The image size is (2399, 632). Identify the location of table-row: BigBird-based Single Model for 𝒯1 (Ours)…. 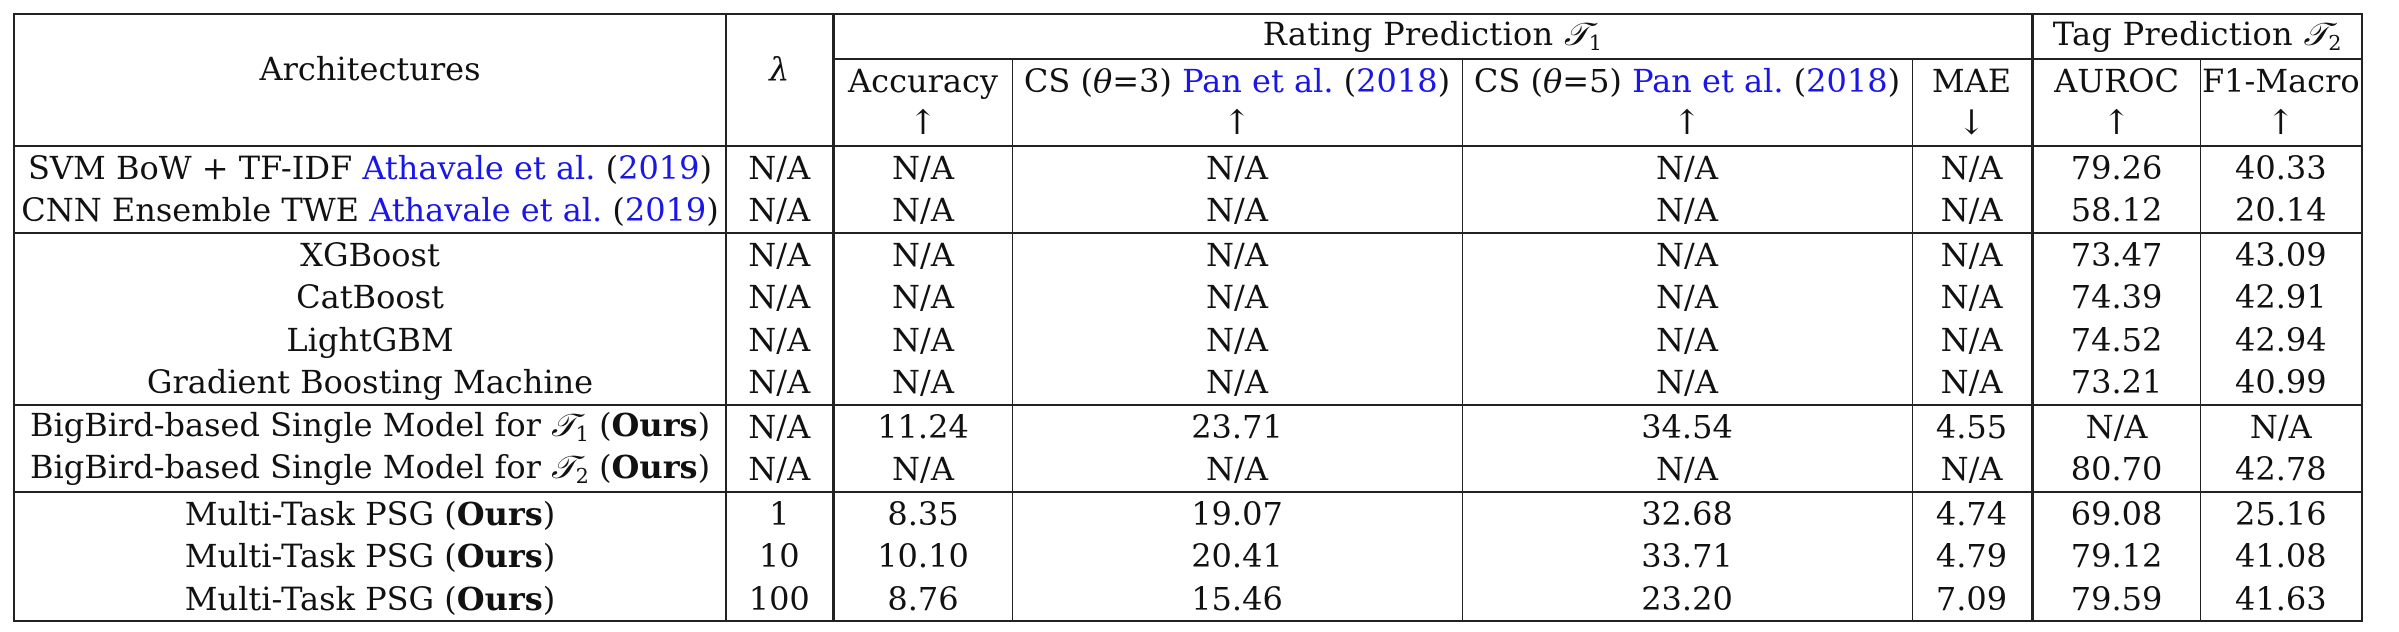
(1188, 425).